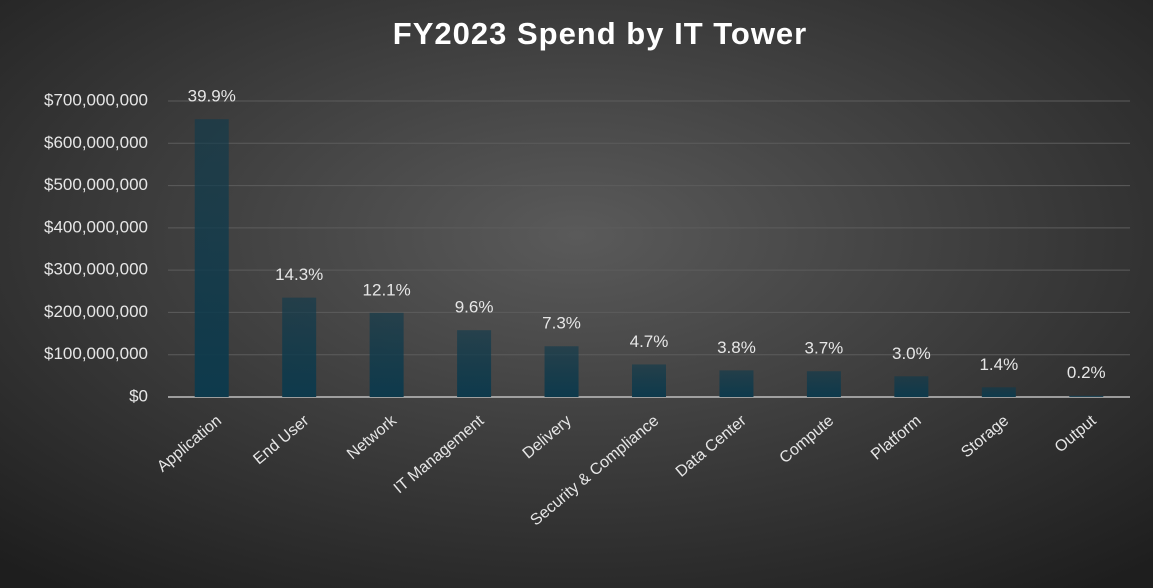  What do you see at coordinates (649, 341) in the screenshot?
I see `data-label: 4.7%` at bounding box center [649, 341].